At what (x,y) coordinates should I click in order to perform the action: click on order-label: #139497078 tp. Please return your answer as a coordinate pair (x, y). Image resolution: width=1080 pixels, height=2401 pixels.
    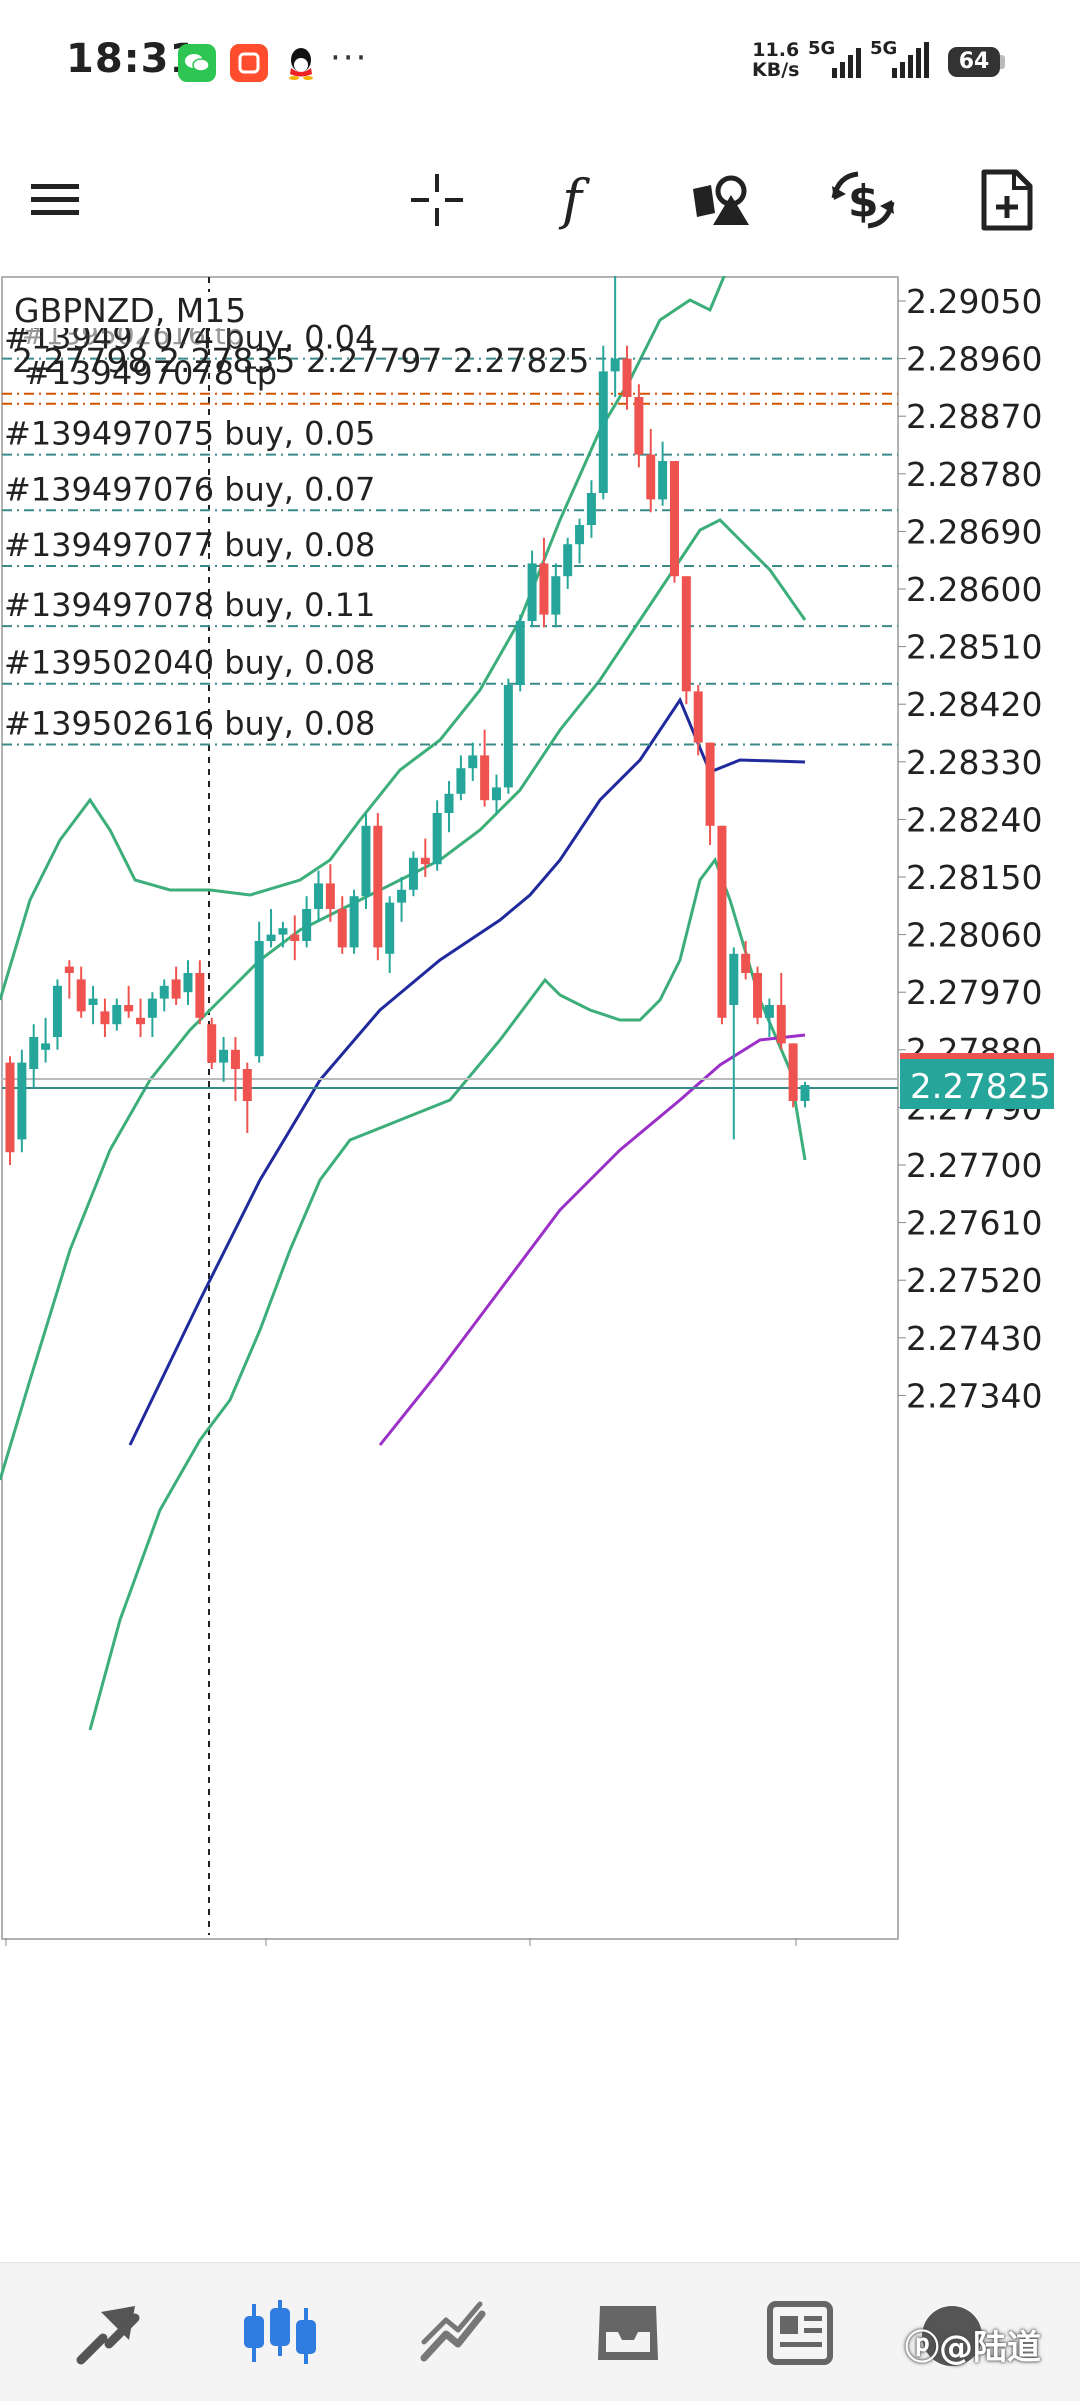
    Looking at the image, I should click on (150, 373).